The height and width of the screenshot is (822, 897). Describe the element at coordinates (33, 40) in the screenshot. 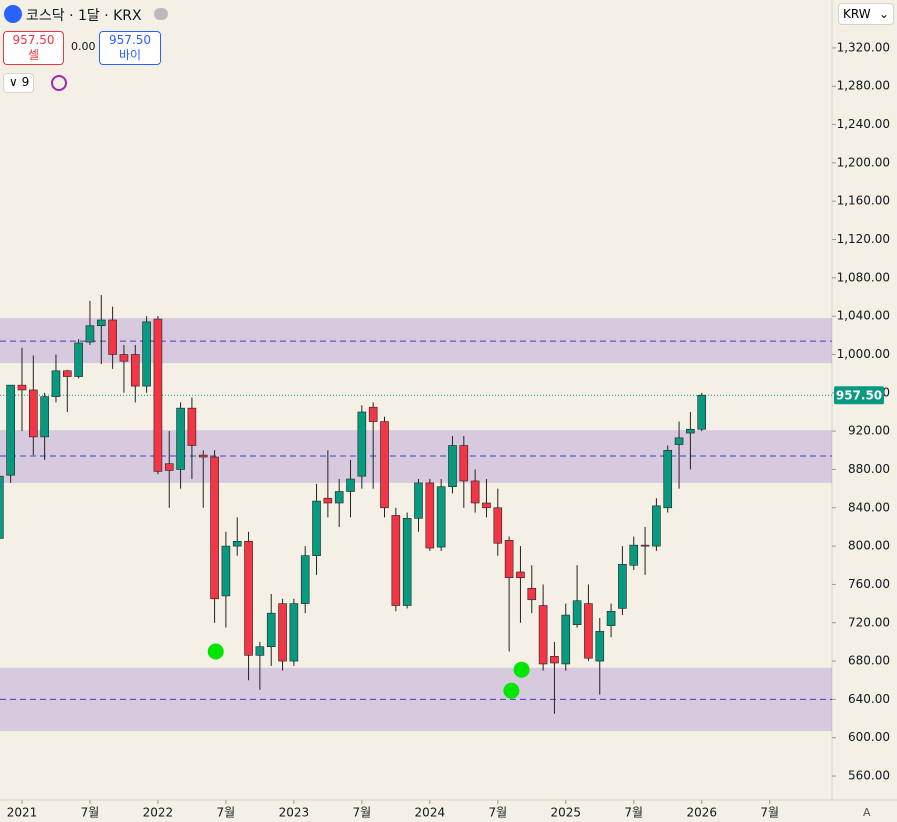

I see `sell-price: 957.50` at that location.